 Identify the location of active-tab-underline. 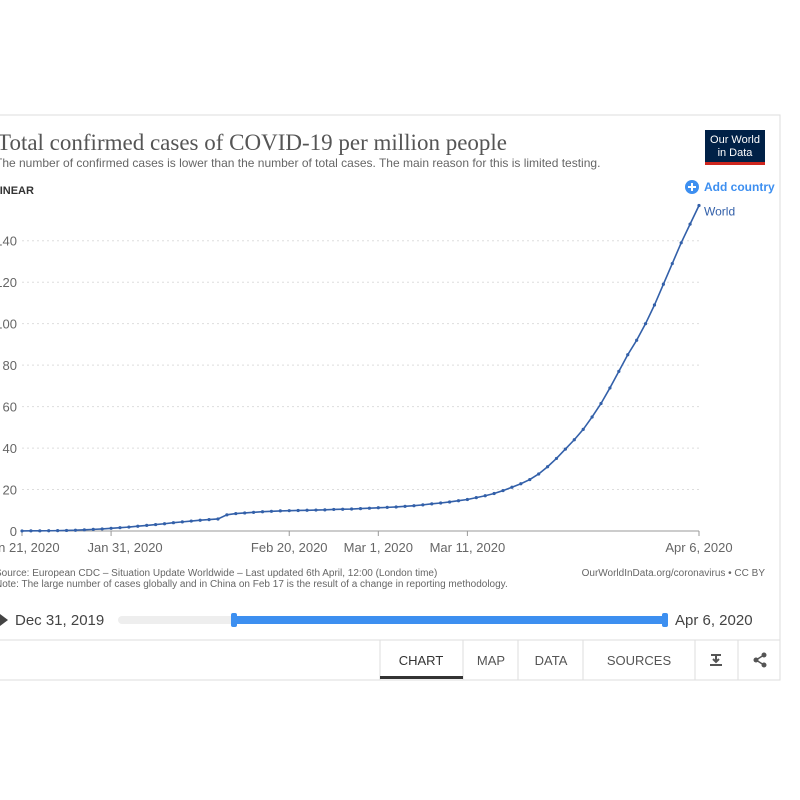
(421, 677).